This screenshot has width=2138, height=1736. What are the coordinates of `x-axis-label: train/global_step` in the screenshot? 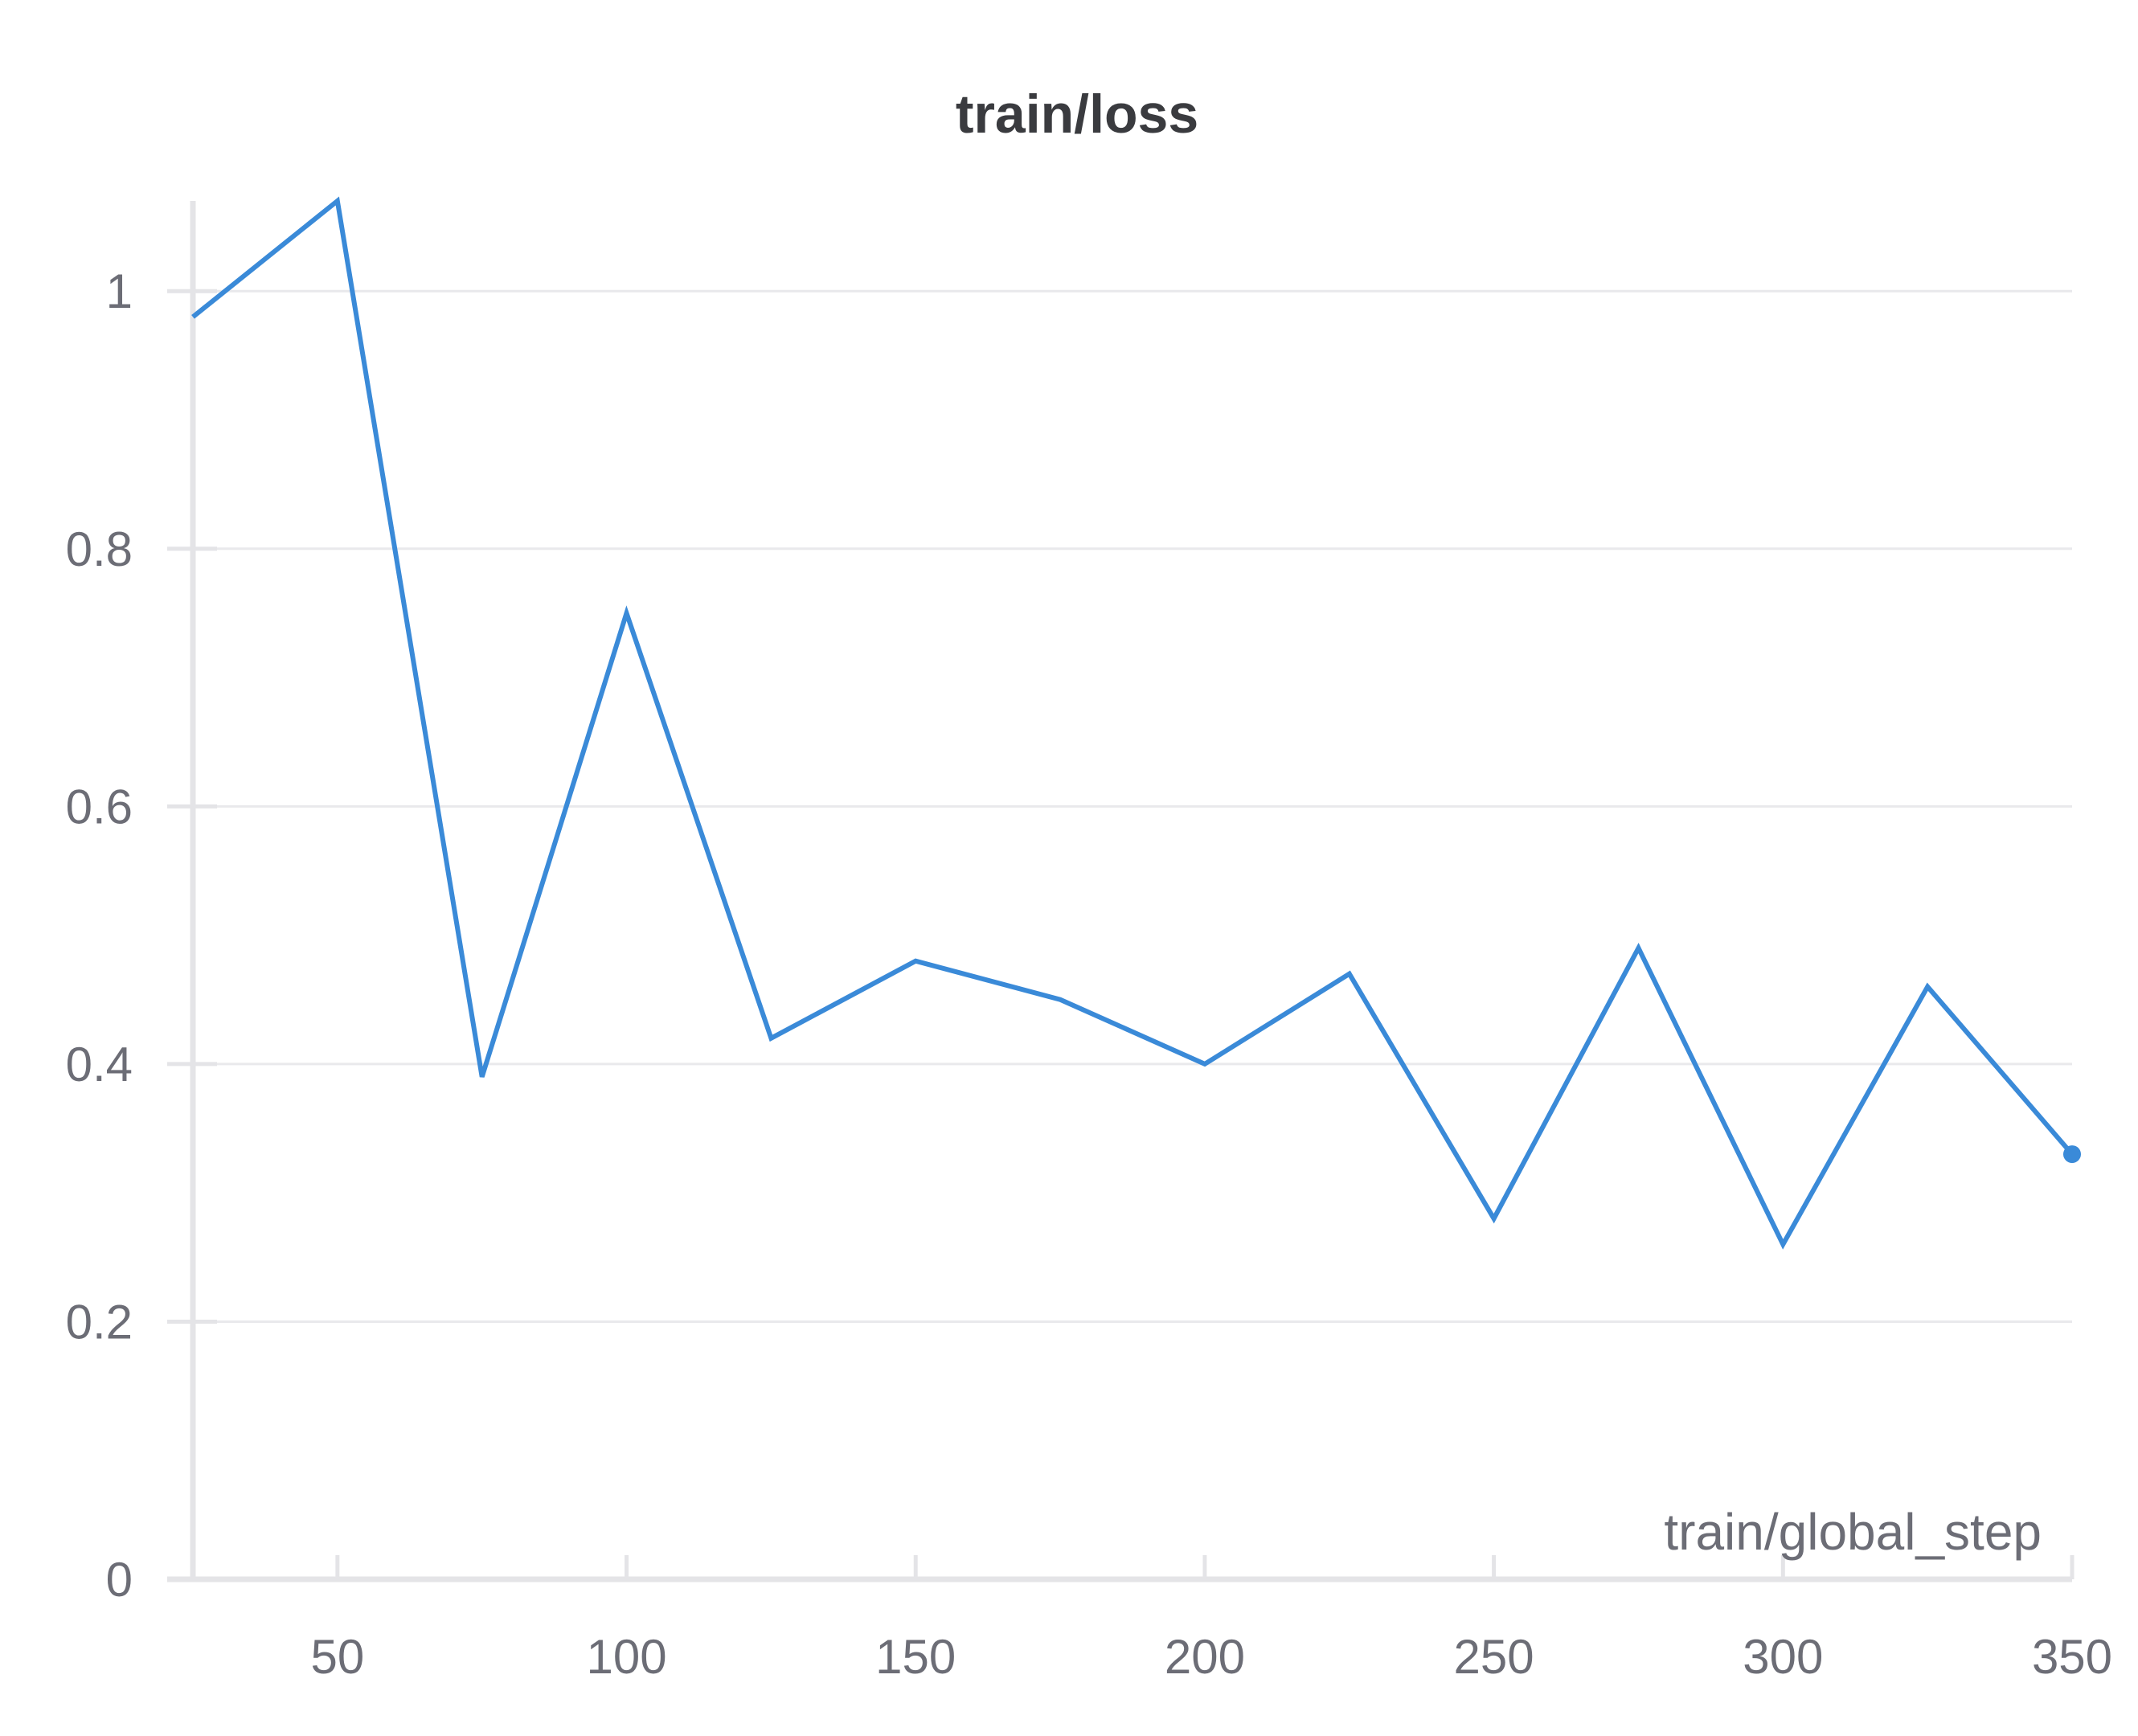 It's located at (1853, 1532).